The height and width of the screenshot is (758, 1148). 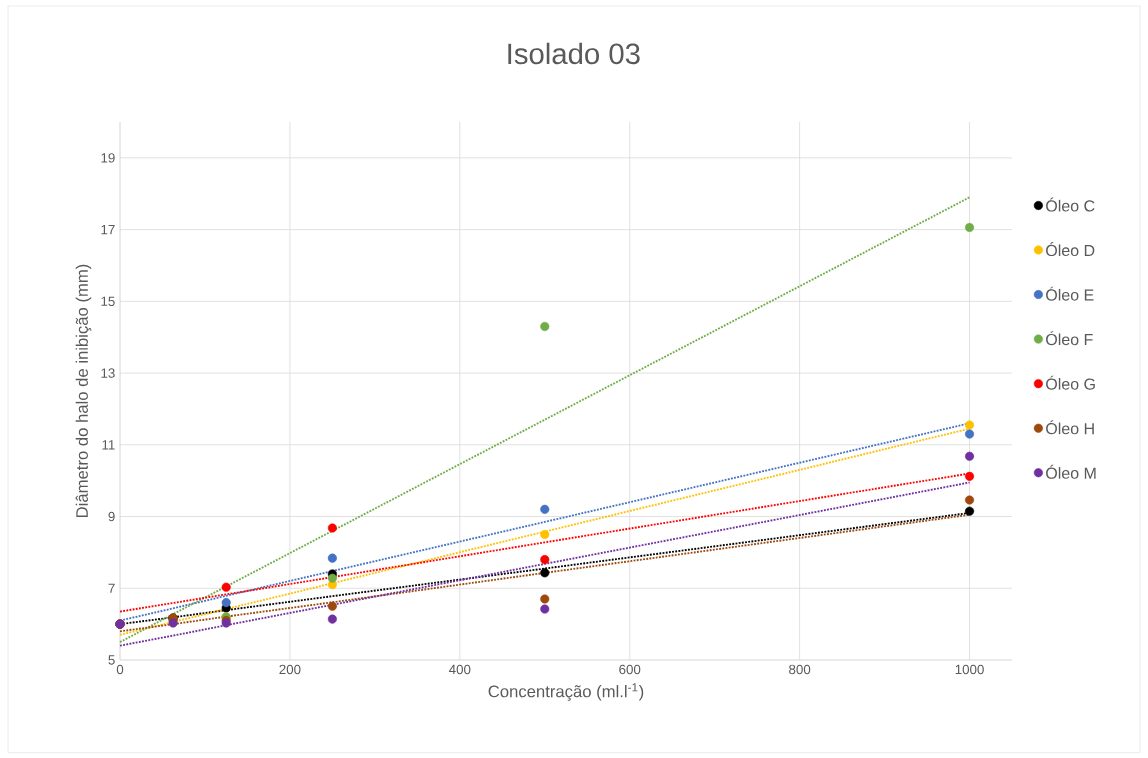 I want to click on x-axis-title: Concentração (ml.l$^{-1}$), so click(x=566, y=692).